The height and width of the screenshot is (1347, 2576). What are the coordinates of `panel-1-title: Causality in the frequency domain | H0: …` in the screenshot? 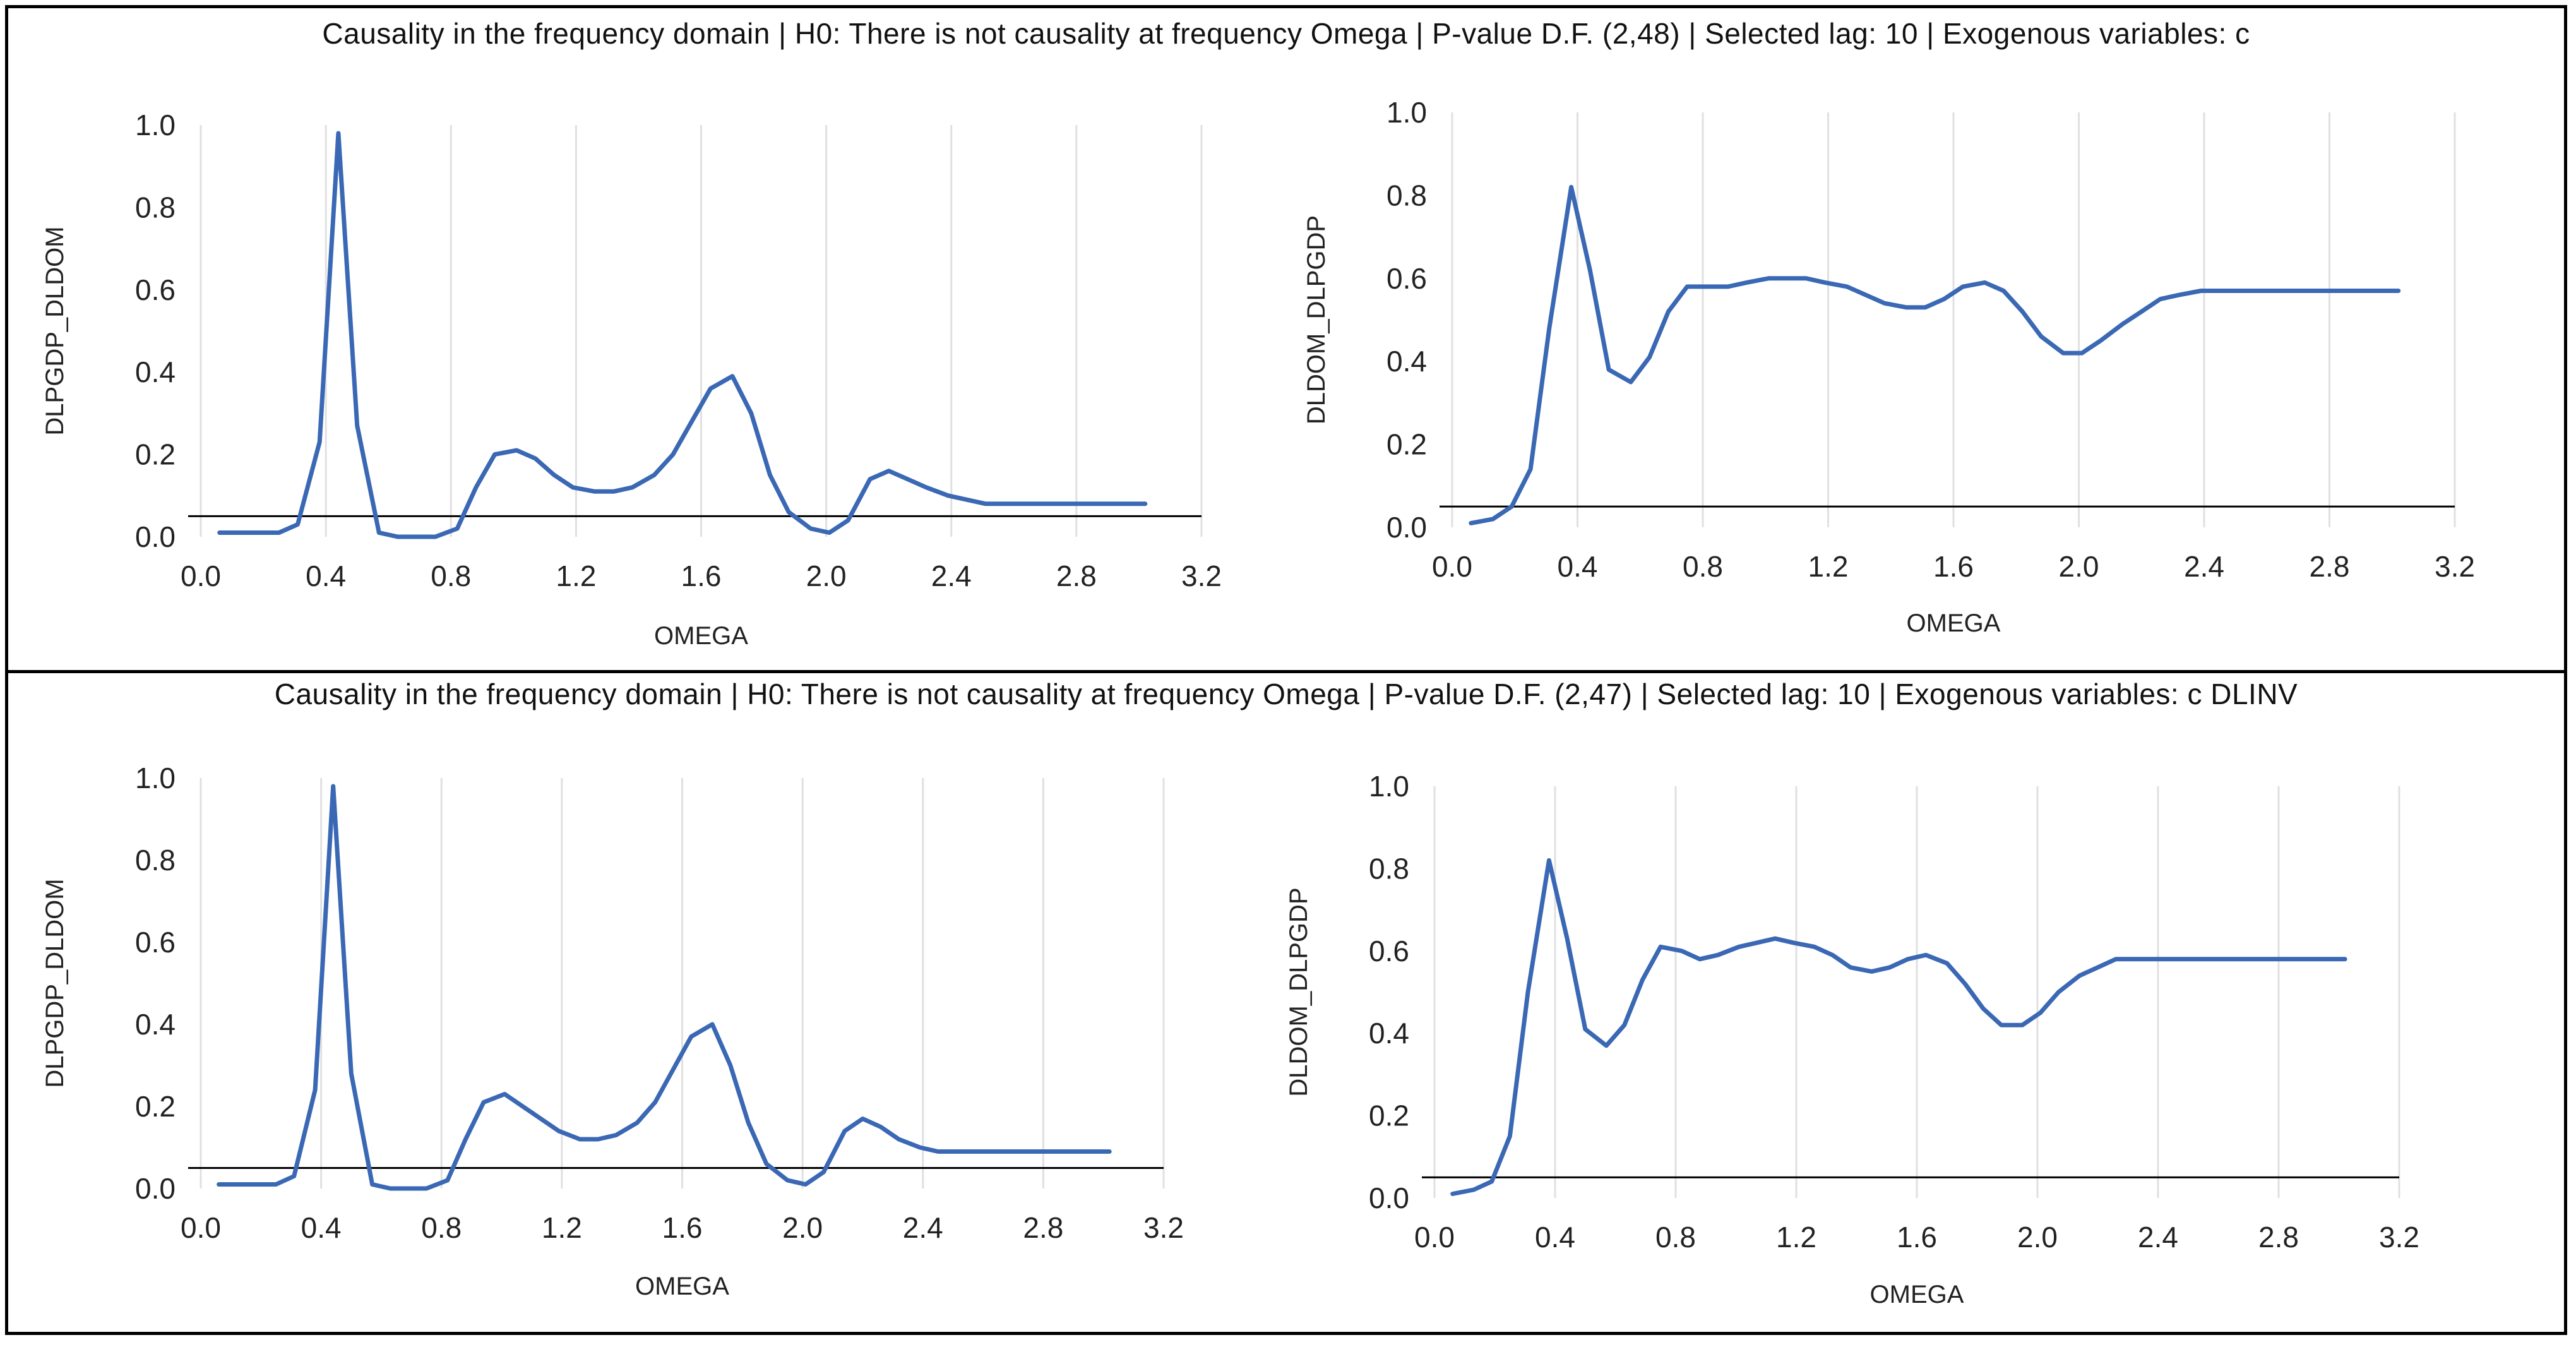 It's located at (1286, 33).